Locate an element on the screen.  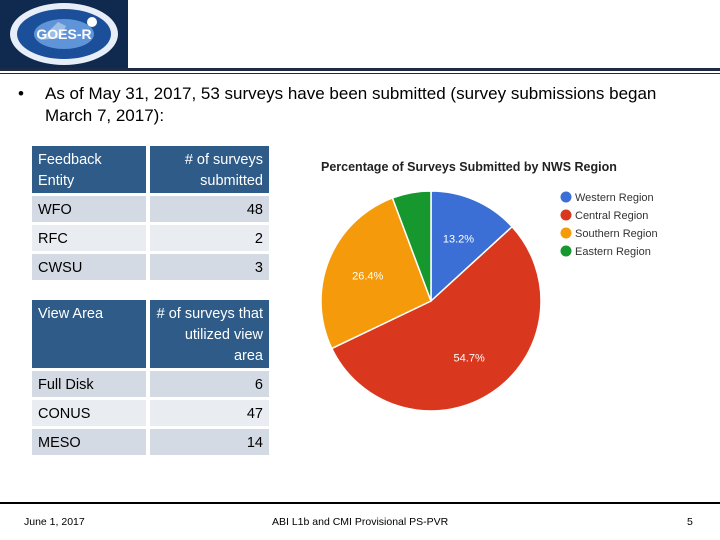
pie-slice-southern-region is located at coordinates (376, 273).